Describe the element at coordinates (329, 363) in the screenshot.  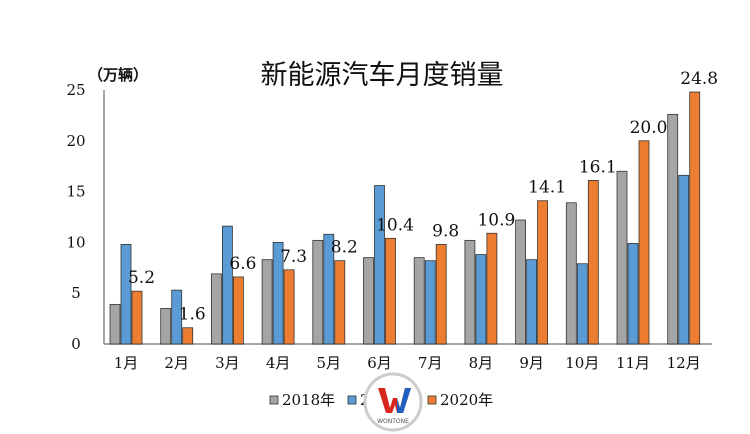
I see `x-tick-label: 5月` at that location.